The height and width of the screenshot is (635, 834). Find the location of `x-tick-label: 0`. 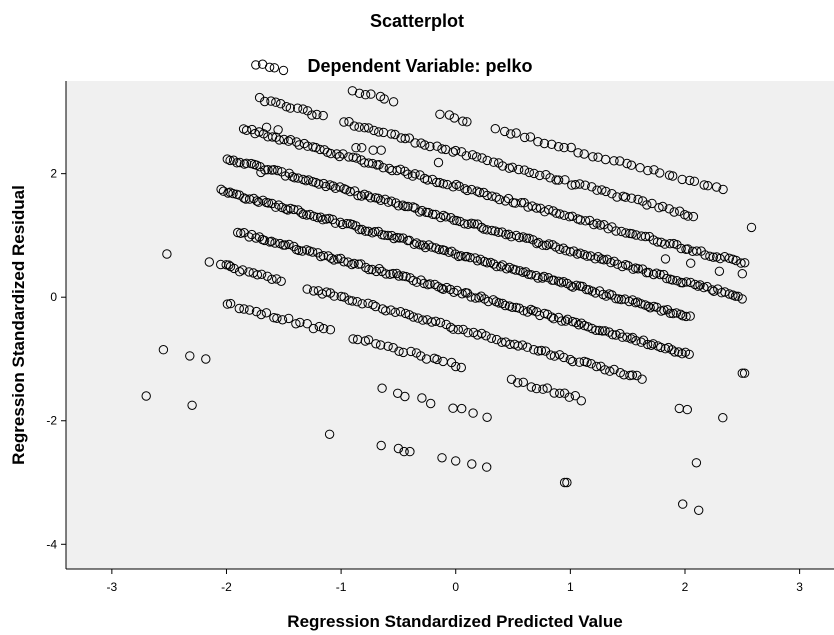

x-tick-label: 0 is located at coordinates (455, 587).